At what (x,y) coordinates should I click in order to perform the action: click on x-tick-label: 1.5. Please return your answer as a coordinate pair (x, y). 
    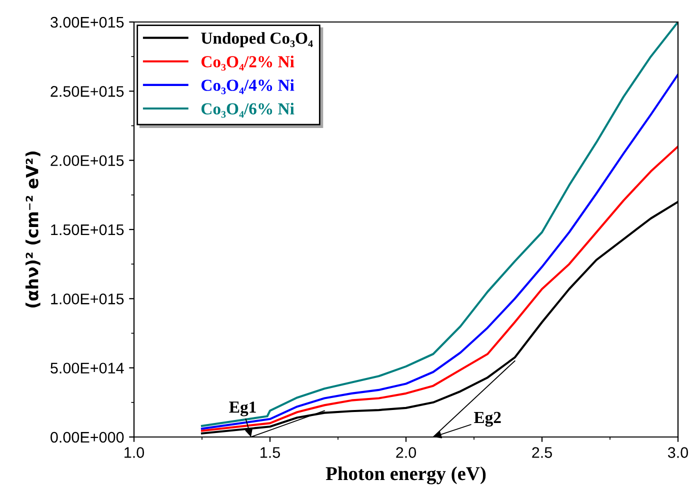
    Looking at the image, I should click on (270, 452).